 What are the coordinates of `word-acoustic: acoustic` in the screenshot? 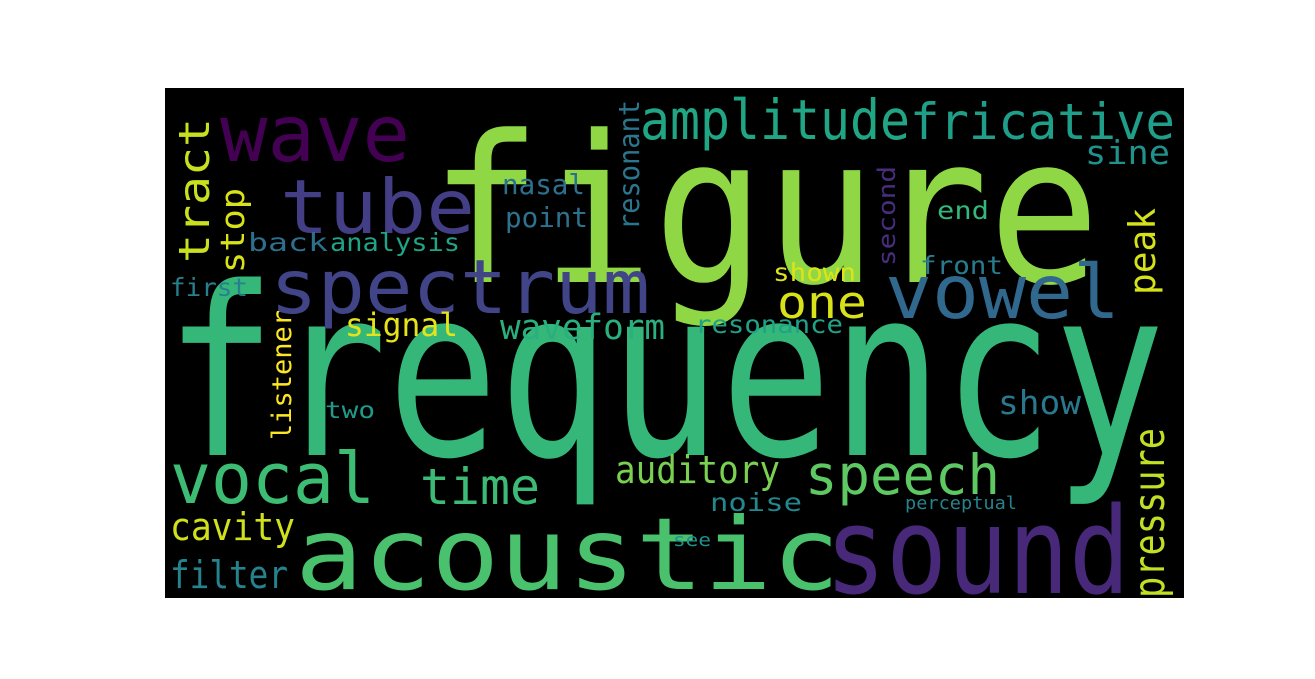 It's located at (567, 547).